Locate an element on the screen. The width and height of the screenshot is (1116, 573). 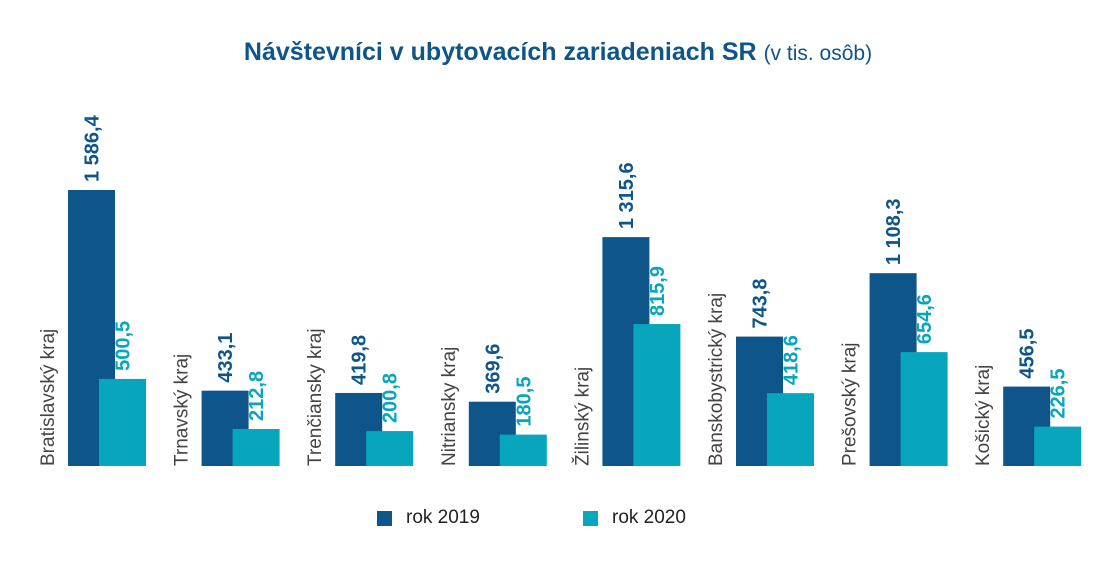
bar-2020-trnavsky-kraj is located at coordinates (256, 447).